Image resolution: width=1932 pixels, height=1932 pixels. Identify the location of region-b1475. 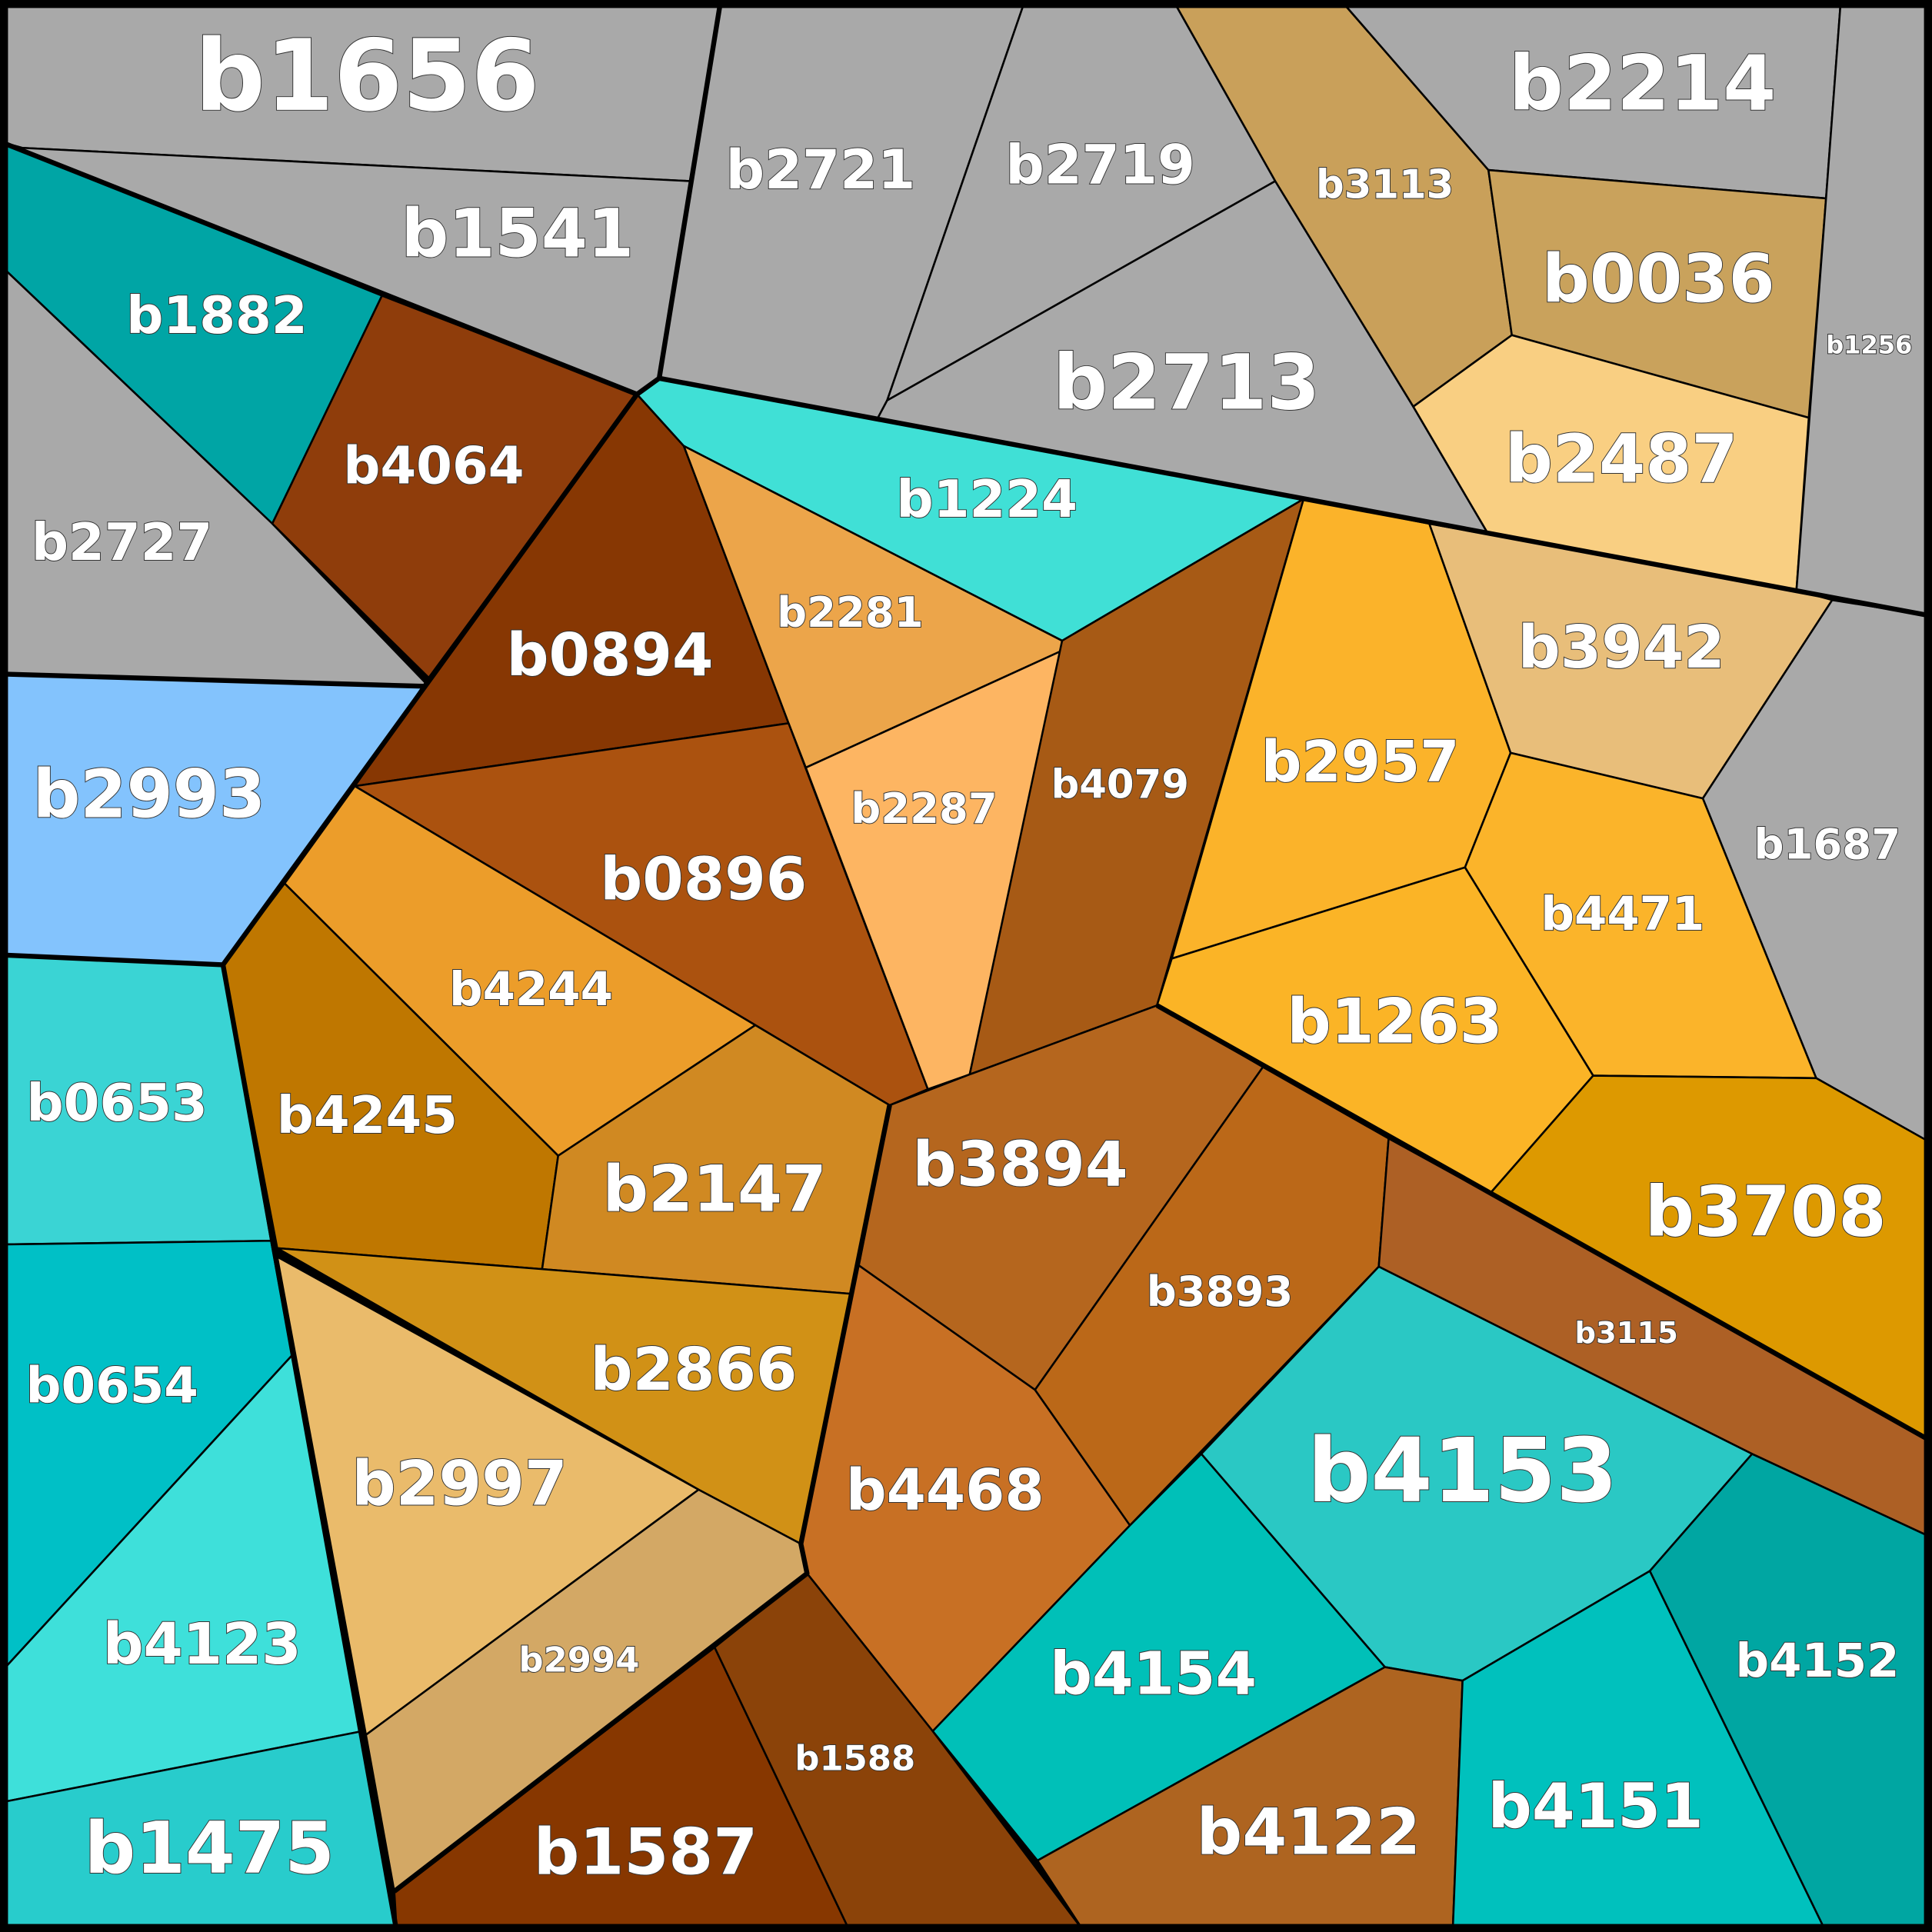
(199, 1831).